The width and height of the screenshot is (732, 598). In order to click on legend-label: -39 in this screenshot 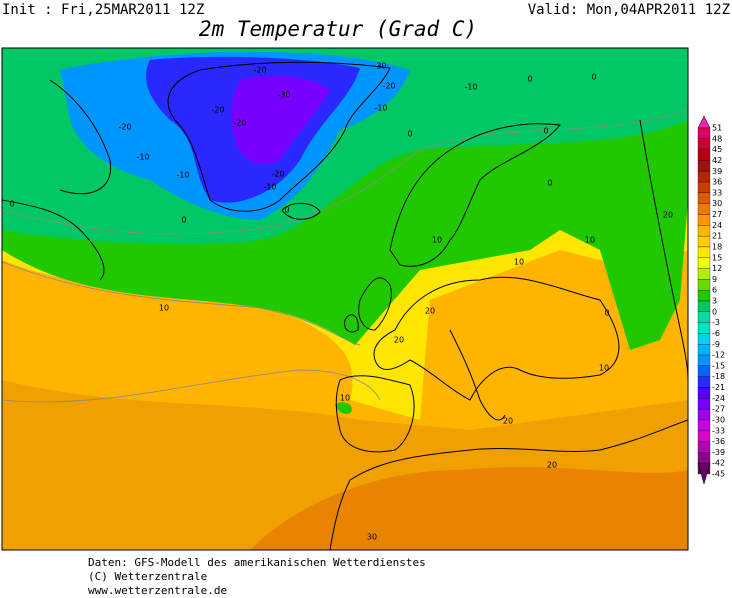, I will do `click(718, 452)`.